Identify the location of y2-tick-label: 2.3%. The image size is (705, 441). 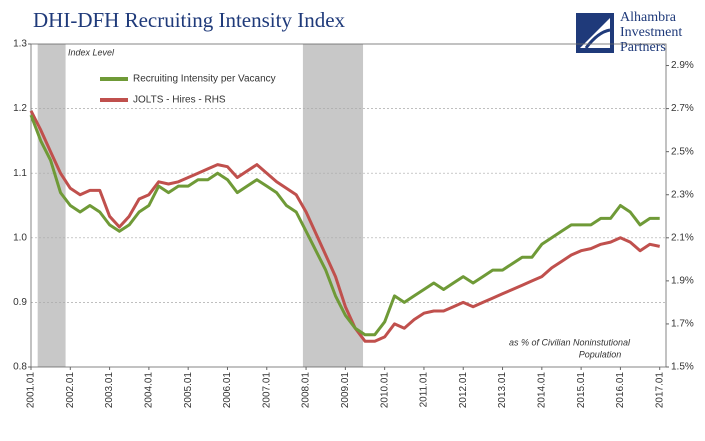
(682, 194).